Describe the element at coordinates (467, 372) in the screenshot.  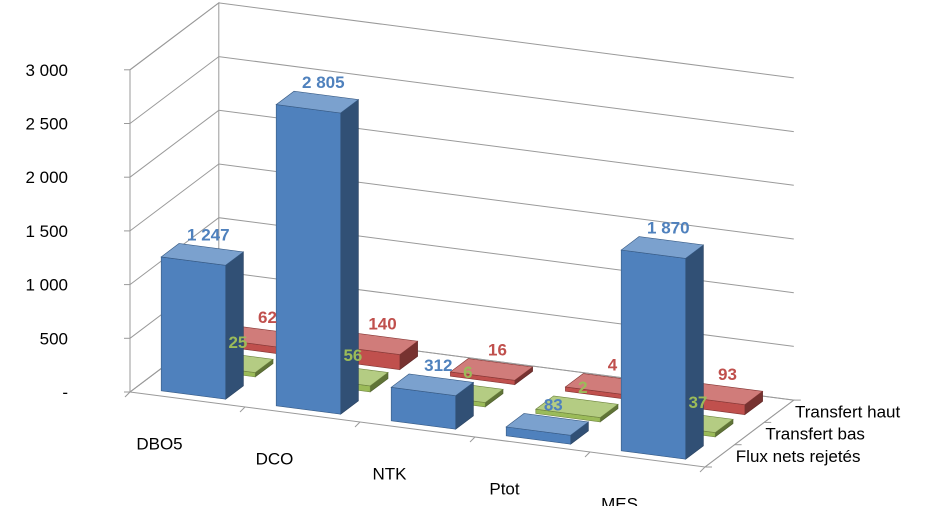
I see `data-label-transfert-bas-ntk: 6` at that location.